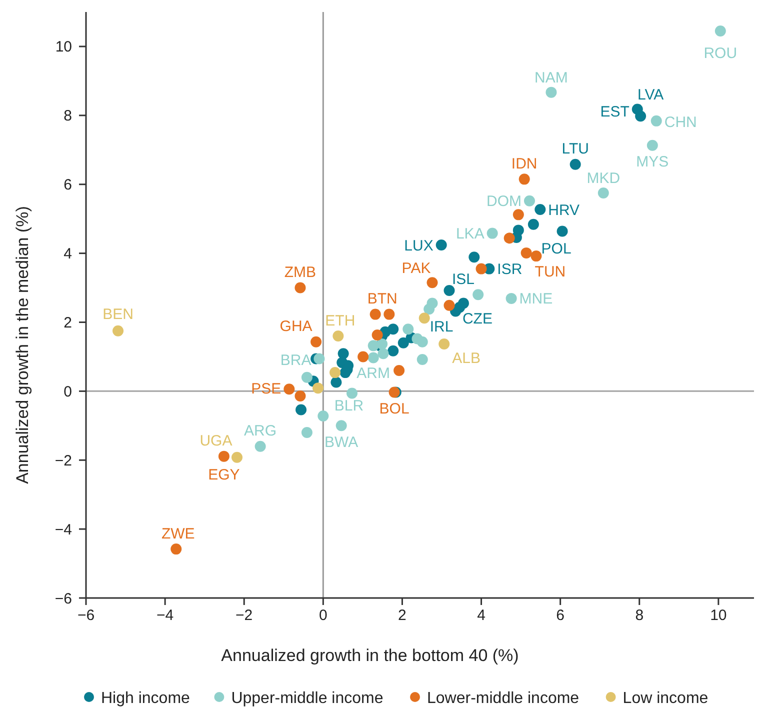 The width and height of the screenshot is (764, 719). I want to click on annotation: POL, so click(556, 249).